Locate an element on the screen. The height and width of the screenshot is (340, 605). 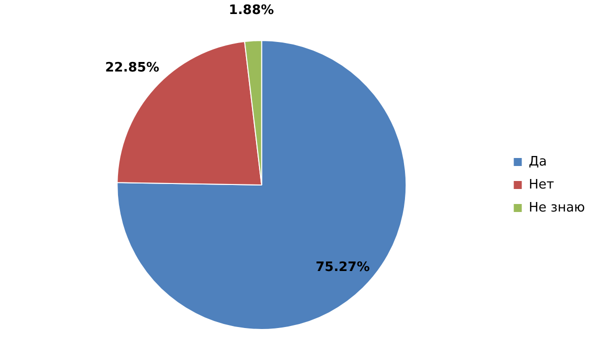
legend-label: Да is located at coordinates (537, 162).